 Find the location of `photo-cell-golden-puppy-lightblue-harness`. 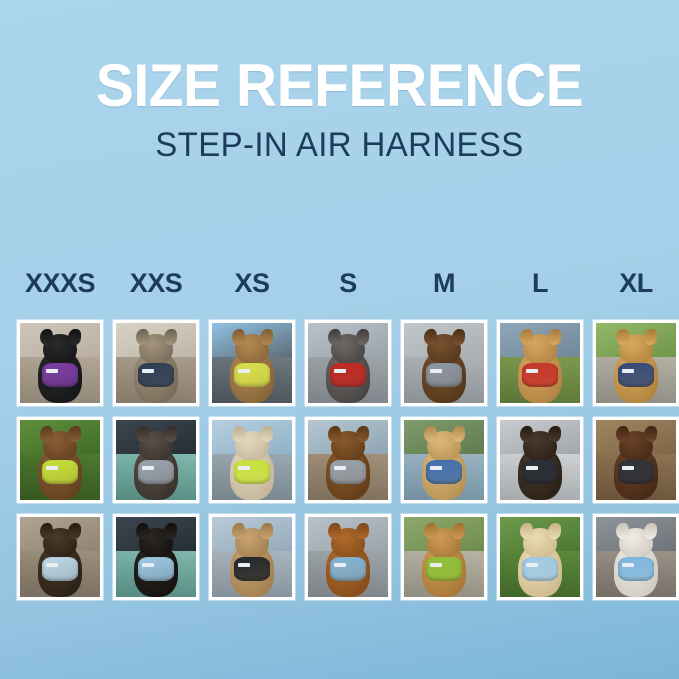

photo-cell-golden-puppy-lightblue-harness is located at coordinates (540, 557).